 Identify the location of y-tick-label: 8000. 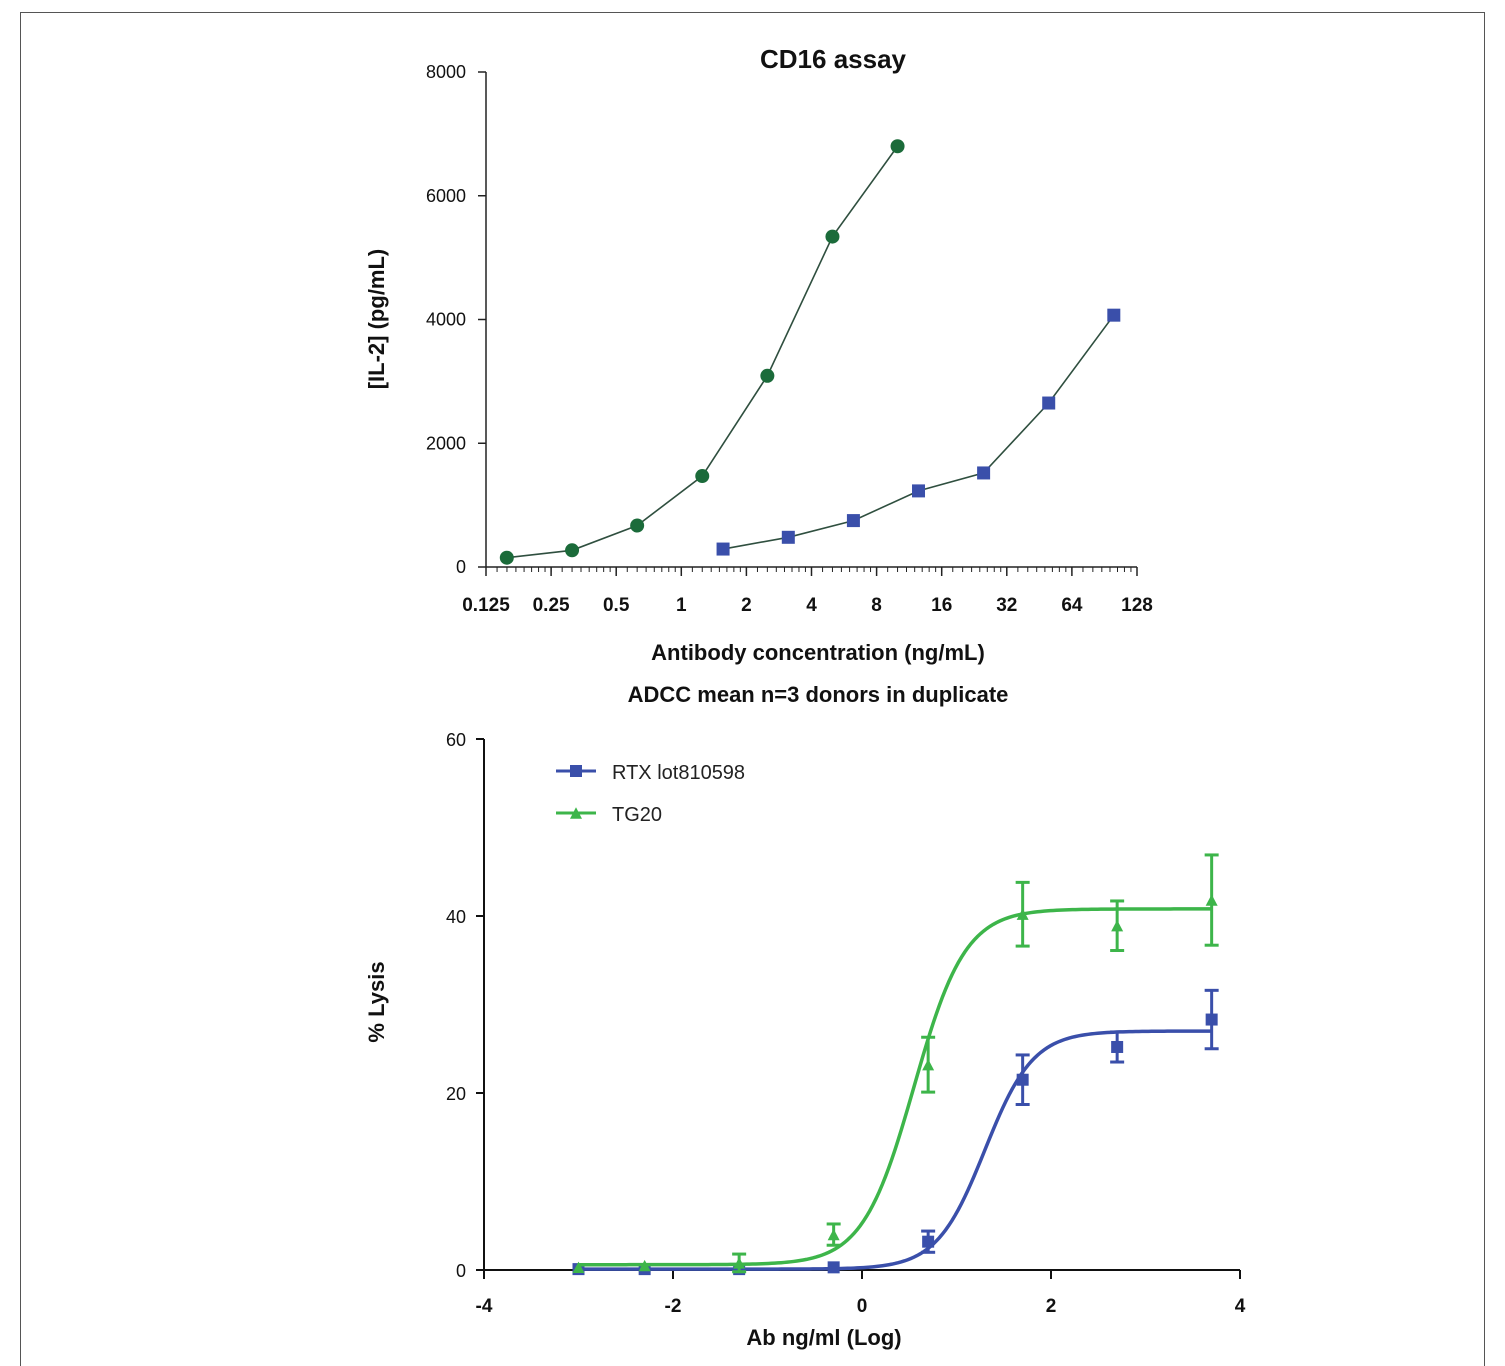
(446, 72).